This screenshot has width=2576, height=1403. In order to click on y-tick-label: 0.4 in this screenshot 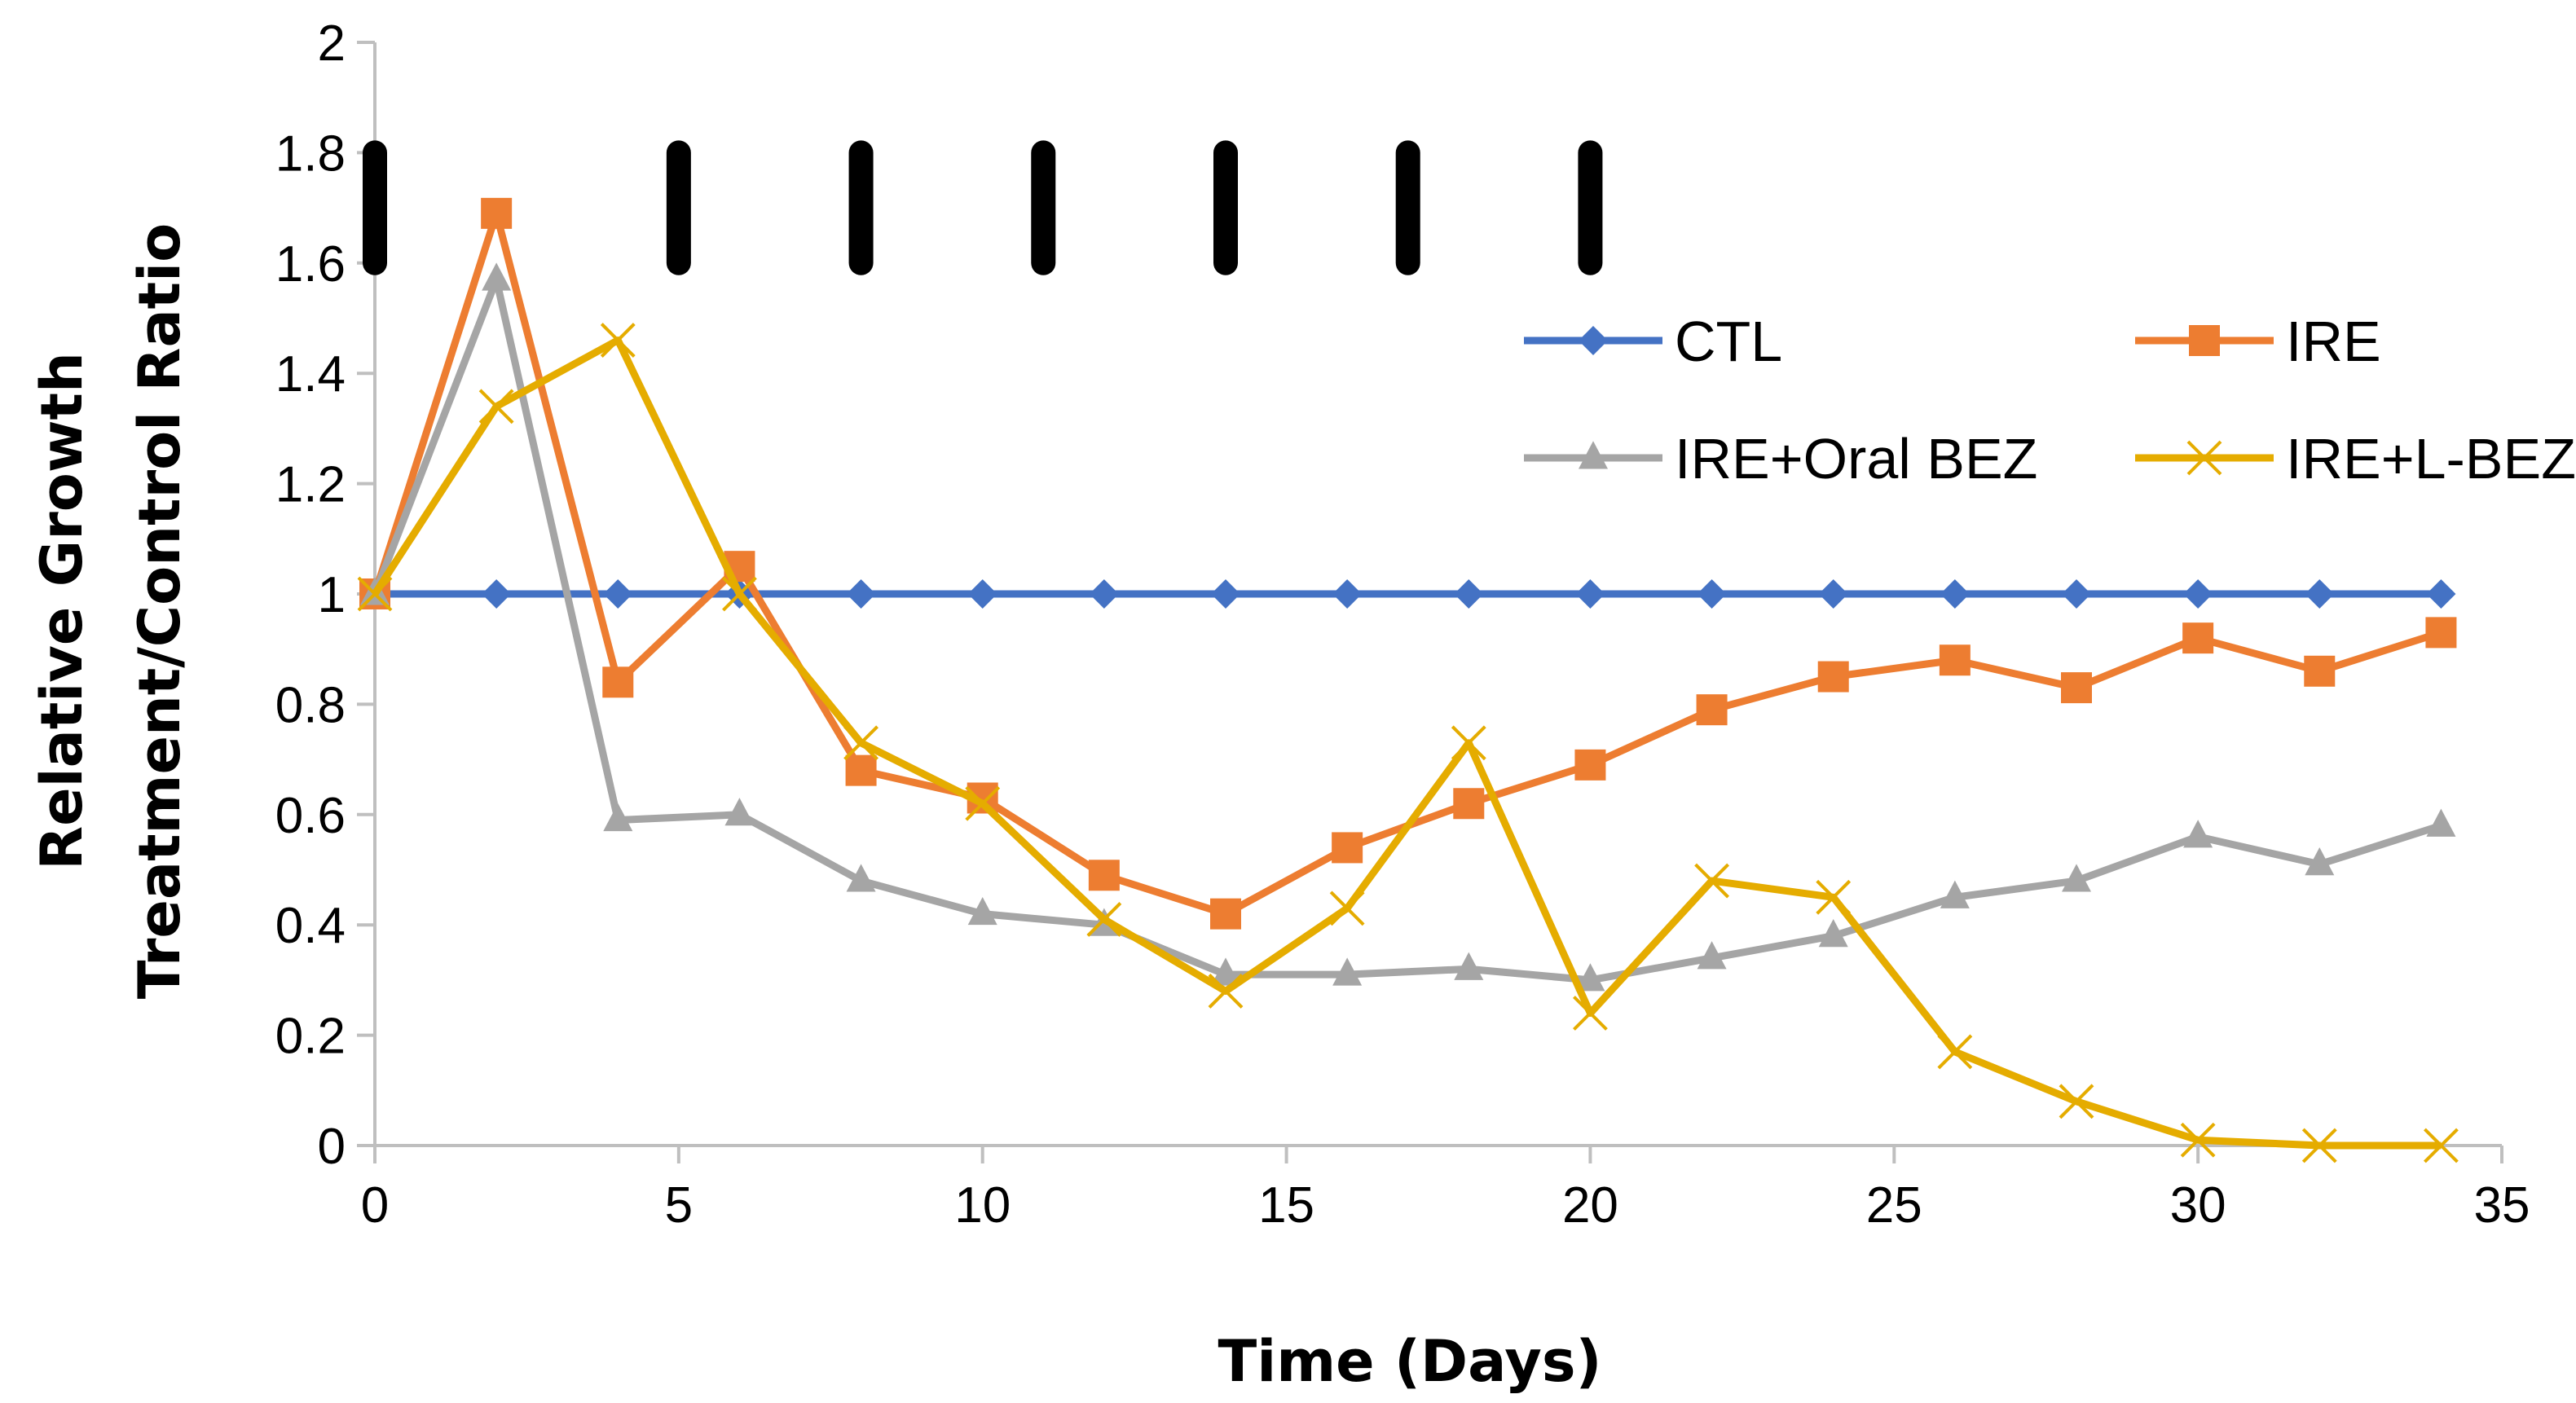, I will do `click(311, 926)`.